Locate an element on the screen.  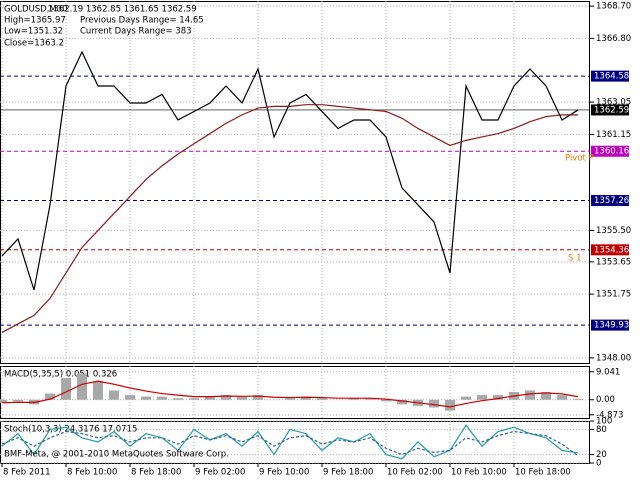
info-text: Low=1351.32 is located at coordinates (33, 32).